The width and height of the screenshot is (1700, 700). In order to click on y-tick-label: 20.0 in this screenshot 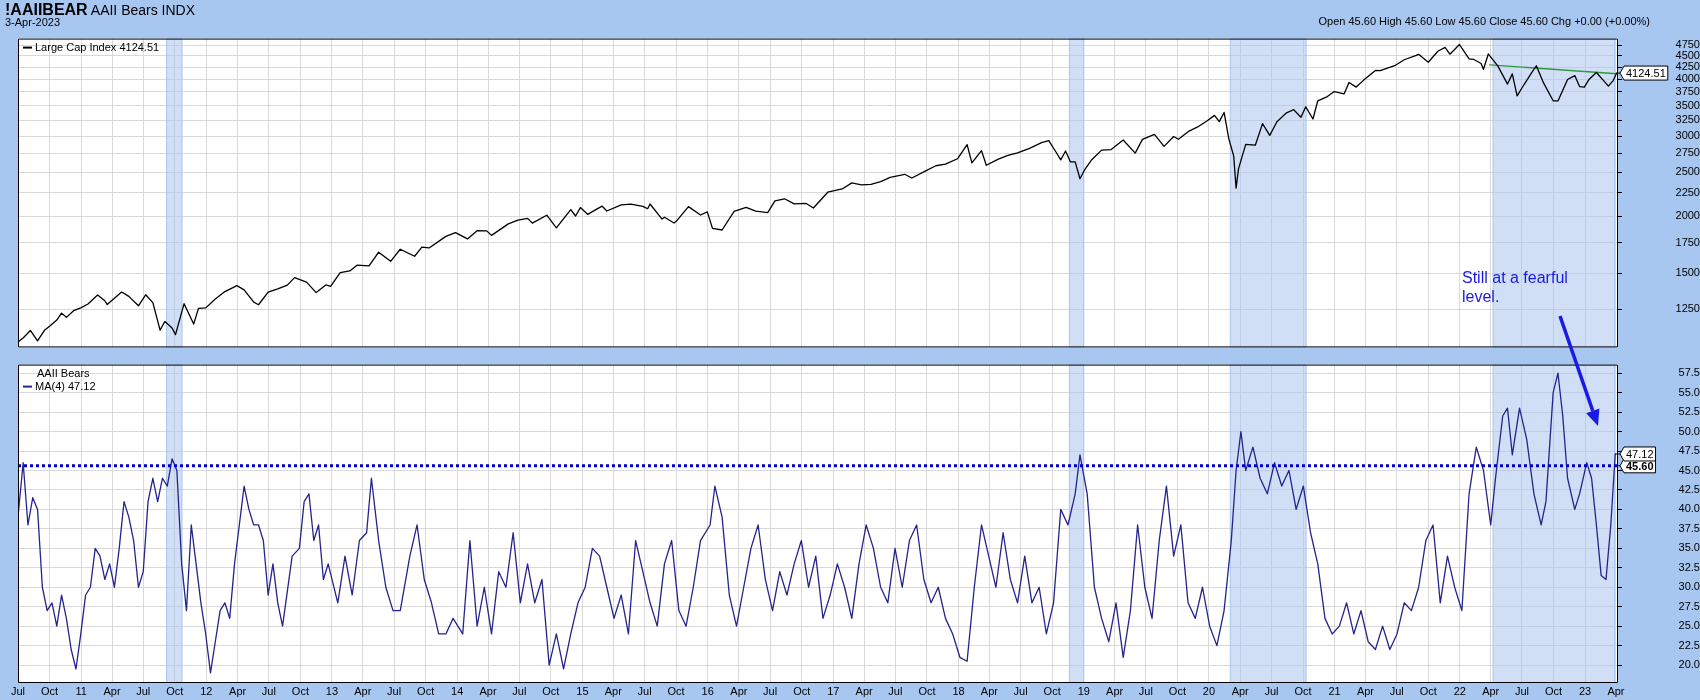, I will do `click(1689, 664)`.